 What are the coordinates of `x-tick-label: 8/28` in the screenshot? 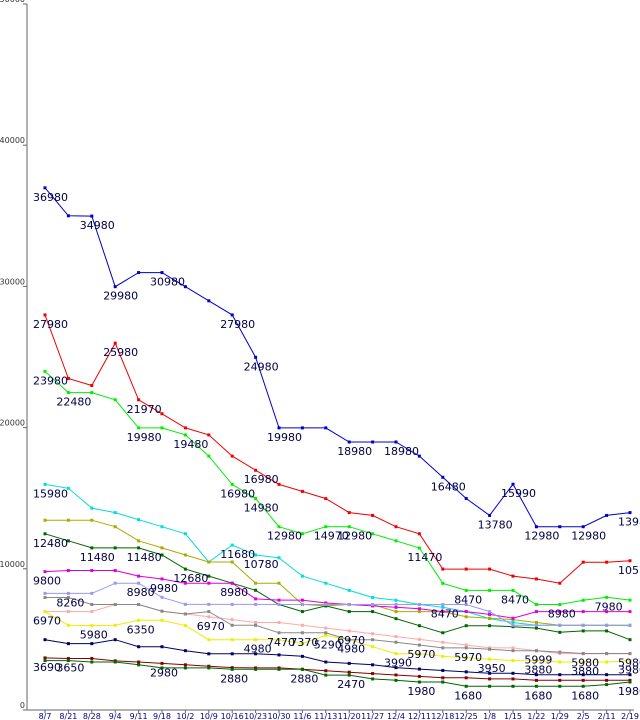 It's located at (92, 716).